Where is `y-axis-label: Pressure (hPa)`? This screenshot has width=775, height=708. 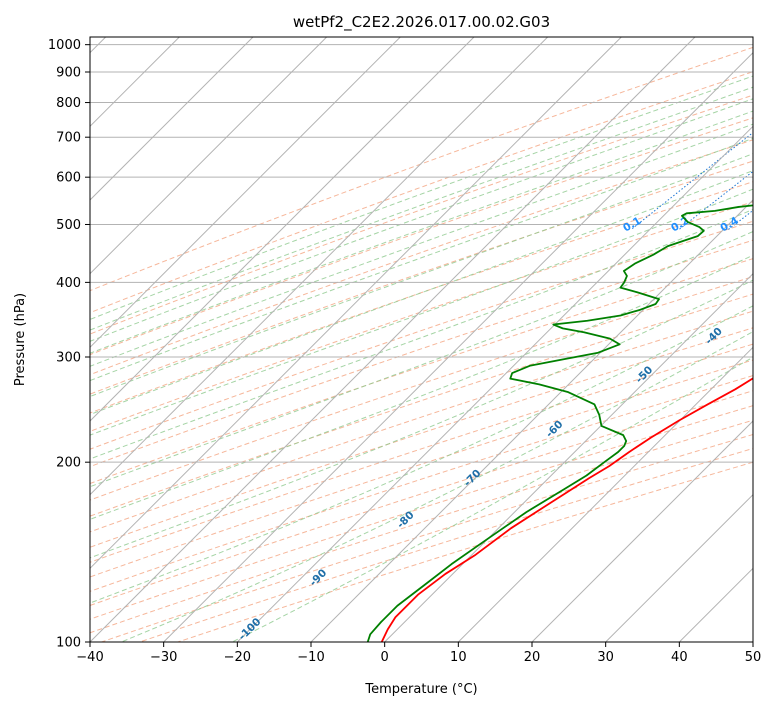
y-axis-label: Pressure (hPa) is located at coordinates (20, 339).